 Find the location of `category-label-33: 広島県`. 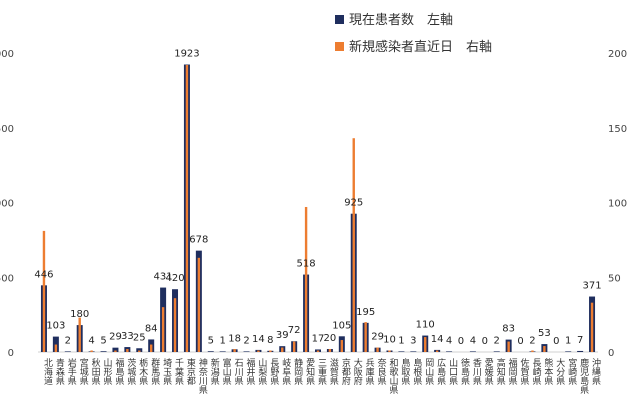

category-label-33: 広島県 is located at coordinates (440, 371).